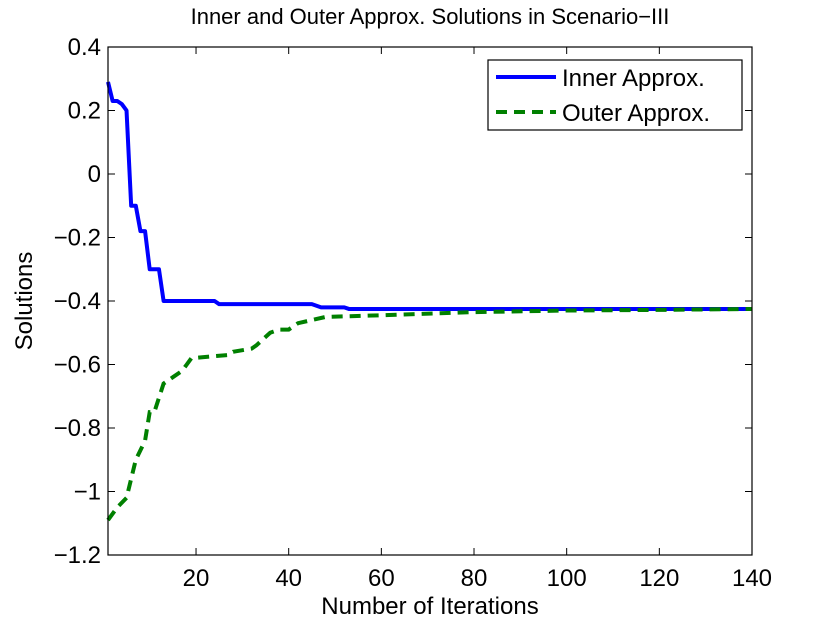  Describe the element at coordinates (659, 578) in the screenshot. I see `x-tick-label: 120` at that location.